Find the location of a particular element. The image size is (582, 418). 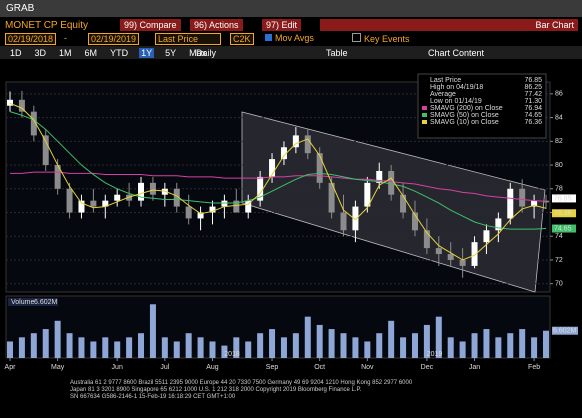

end-date: 02/19/2019 is located at coordinates (114, 39).